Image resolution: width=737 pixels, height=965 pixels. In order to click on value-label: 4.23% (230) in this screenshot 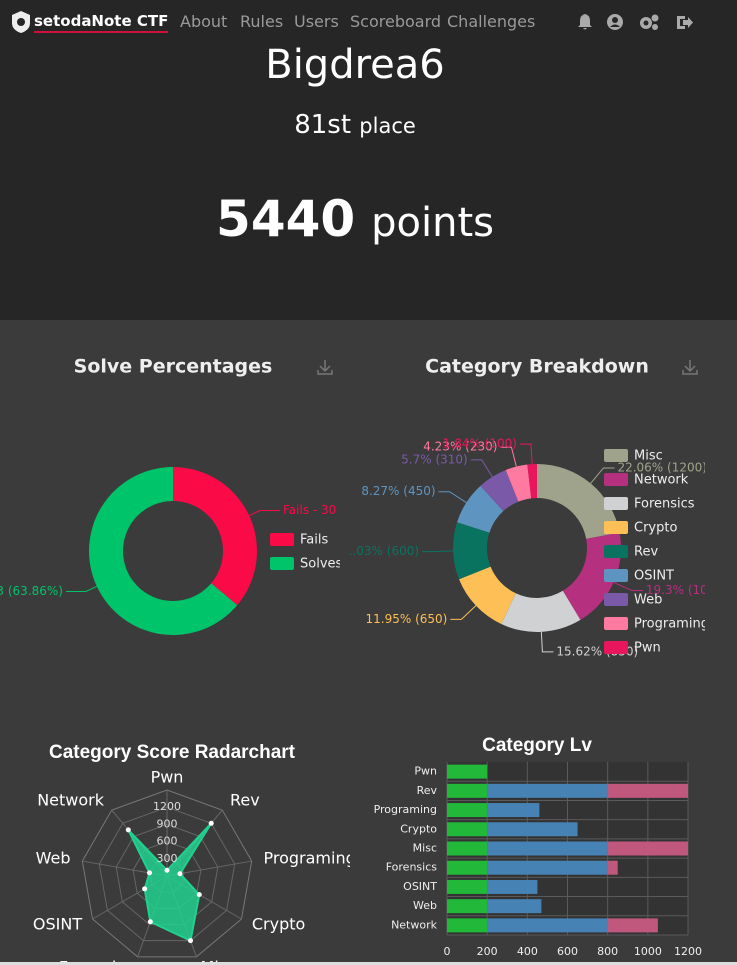, I will do `click(460, 447)`.